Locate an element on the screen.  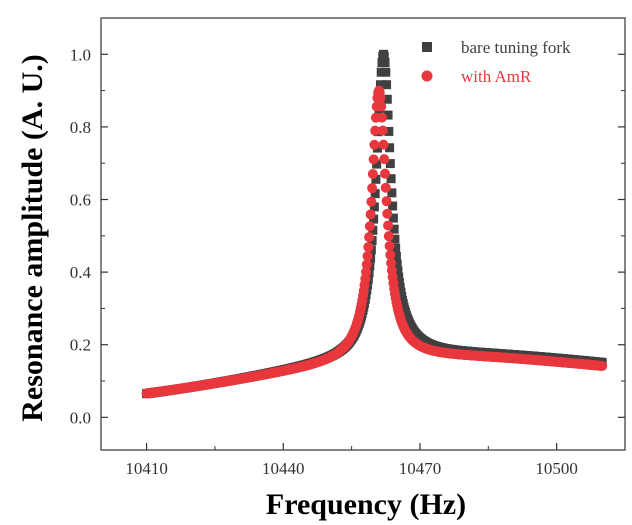
x-tick-label: 10500 is located at coordinates (556, 468).